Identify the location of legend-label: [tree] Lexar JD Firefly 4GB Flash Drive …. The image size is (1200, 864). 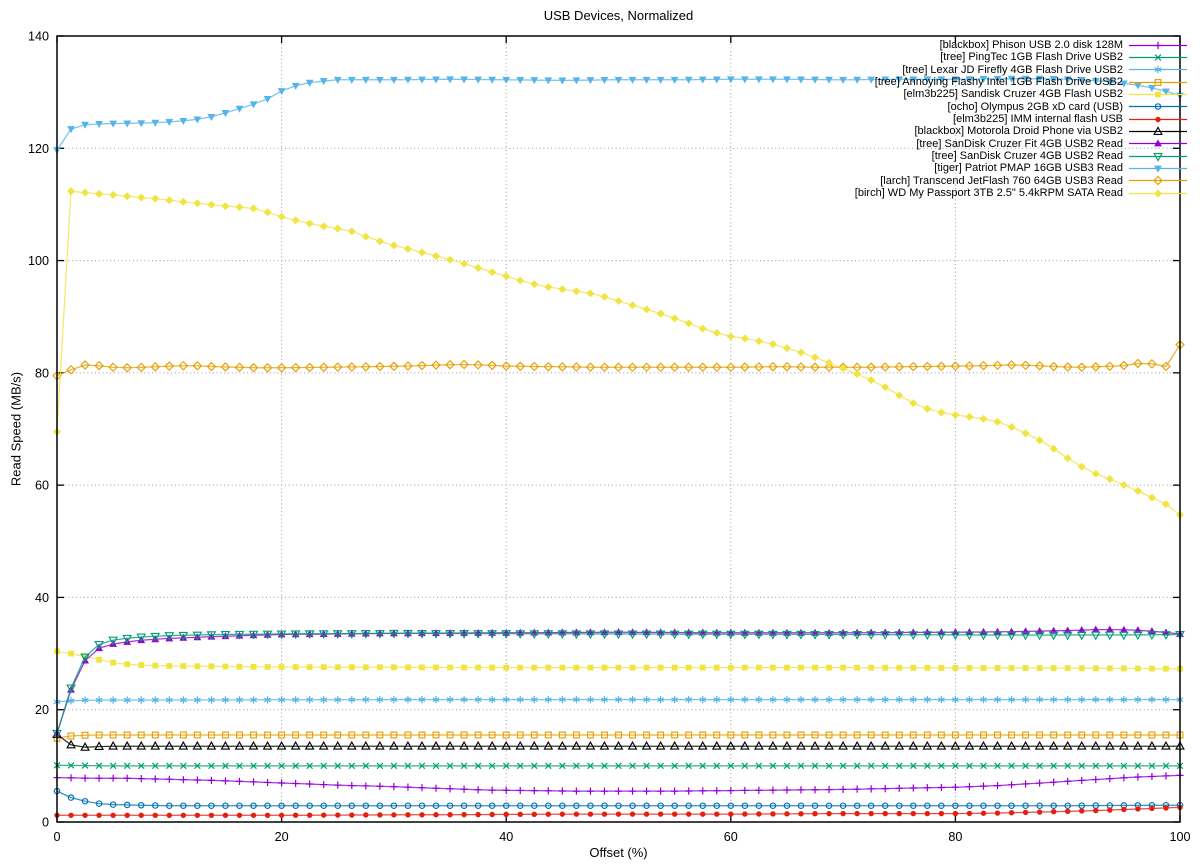
(1012, 69).